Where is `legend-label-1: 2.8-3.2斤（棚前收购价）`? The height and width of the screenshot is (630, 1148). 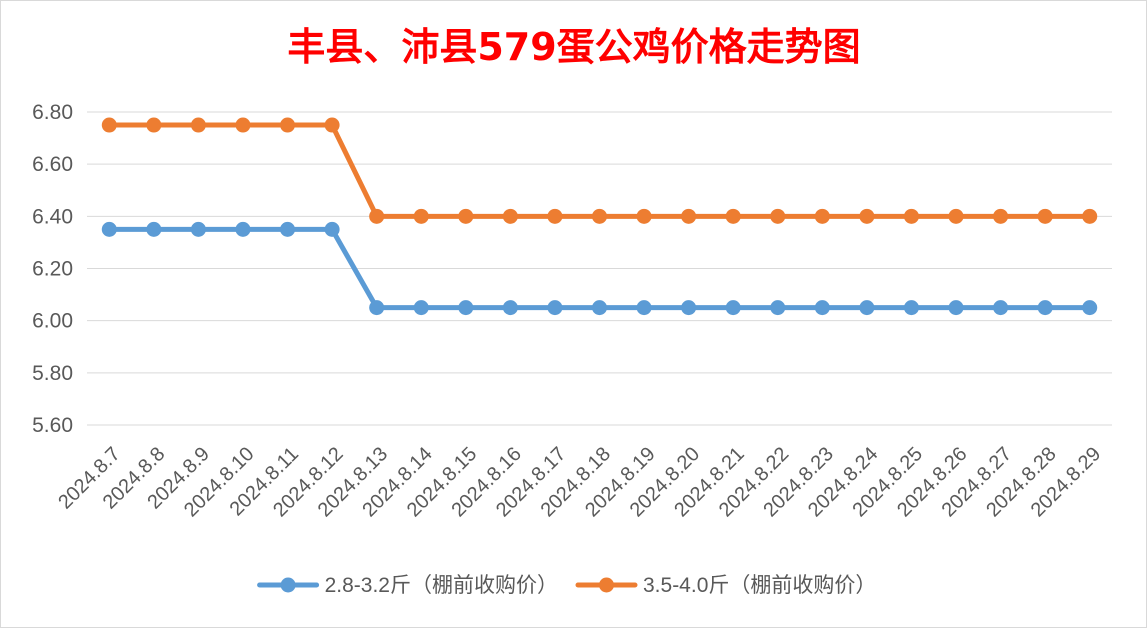 legend-label-1: 2.8-3.2斤（棚前收购价） is located at coordinates (441, 585).